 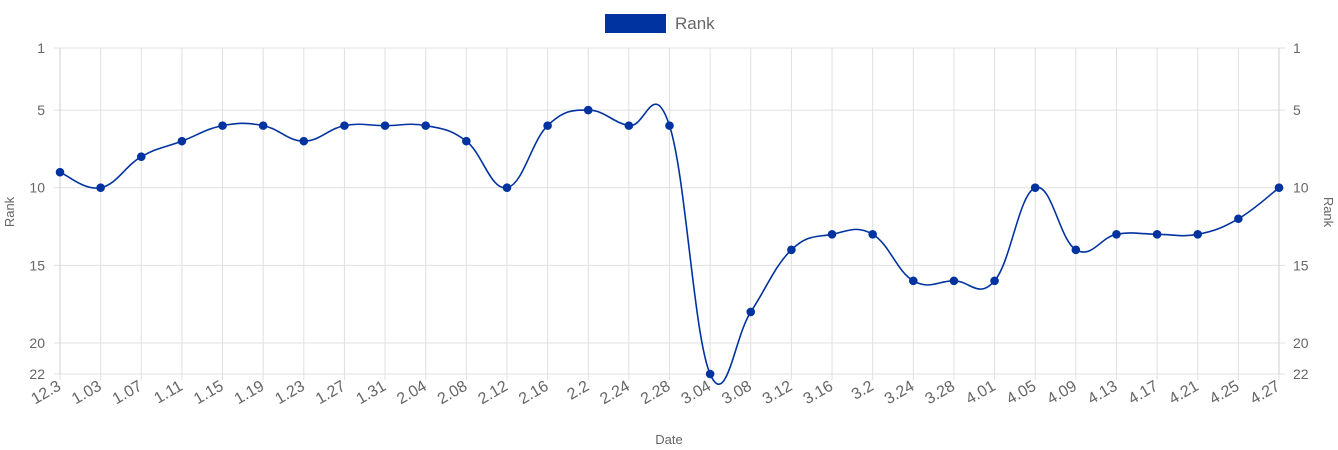 What do you see at coordinates (168, 393) in the screenshot?
I see `x-tick-label: 1.11` at bounding box center [168, 393].